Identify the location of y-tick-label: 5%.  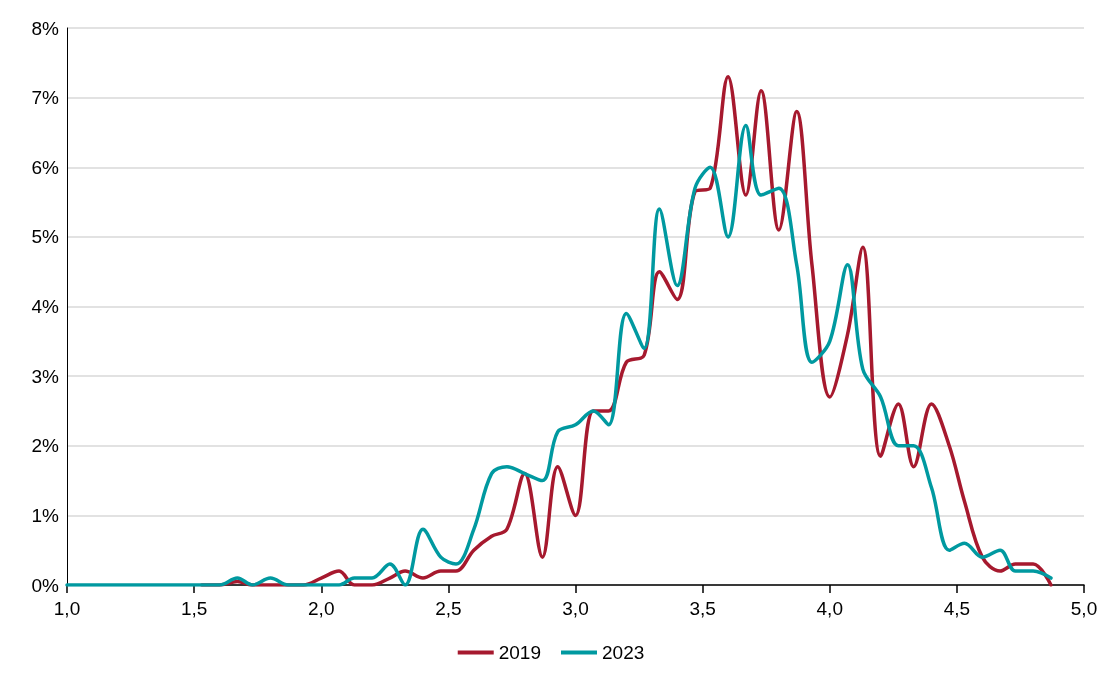
(45, 237).